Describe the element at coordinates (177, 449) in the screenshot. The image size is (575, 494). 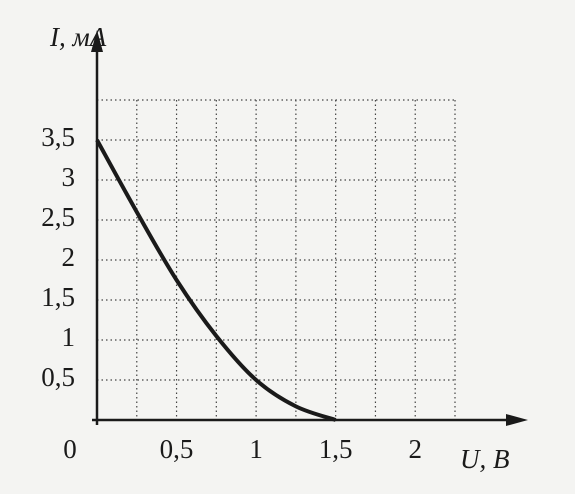
I see `x-tick-label: 0,5` at that location.